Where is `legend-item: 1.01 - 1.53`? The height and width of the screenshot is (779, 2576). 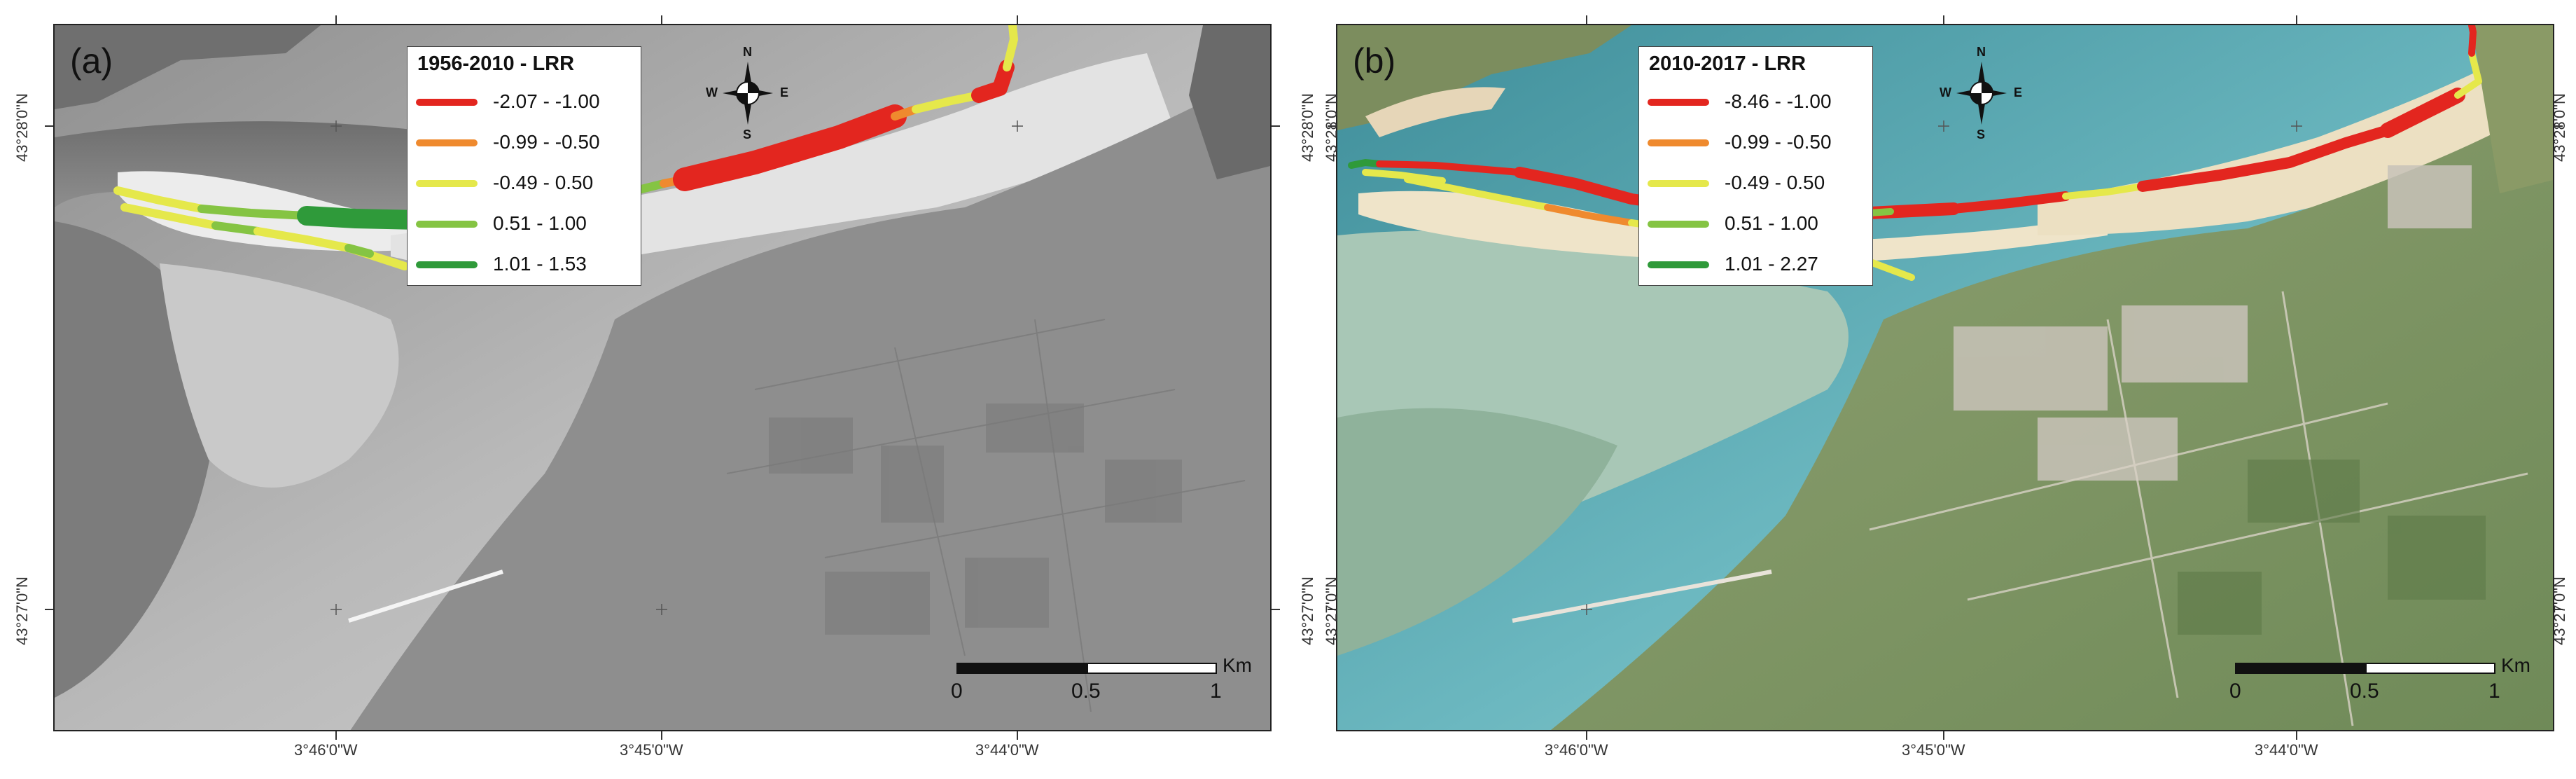 legend-item: 1.01 - 1.53 is located at coordinates (528, 264).